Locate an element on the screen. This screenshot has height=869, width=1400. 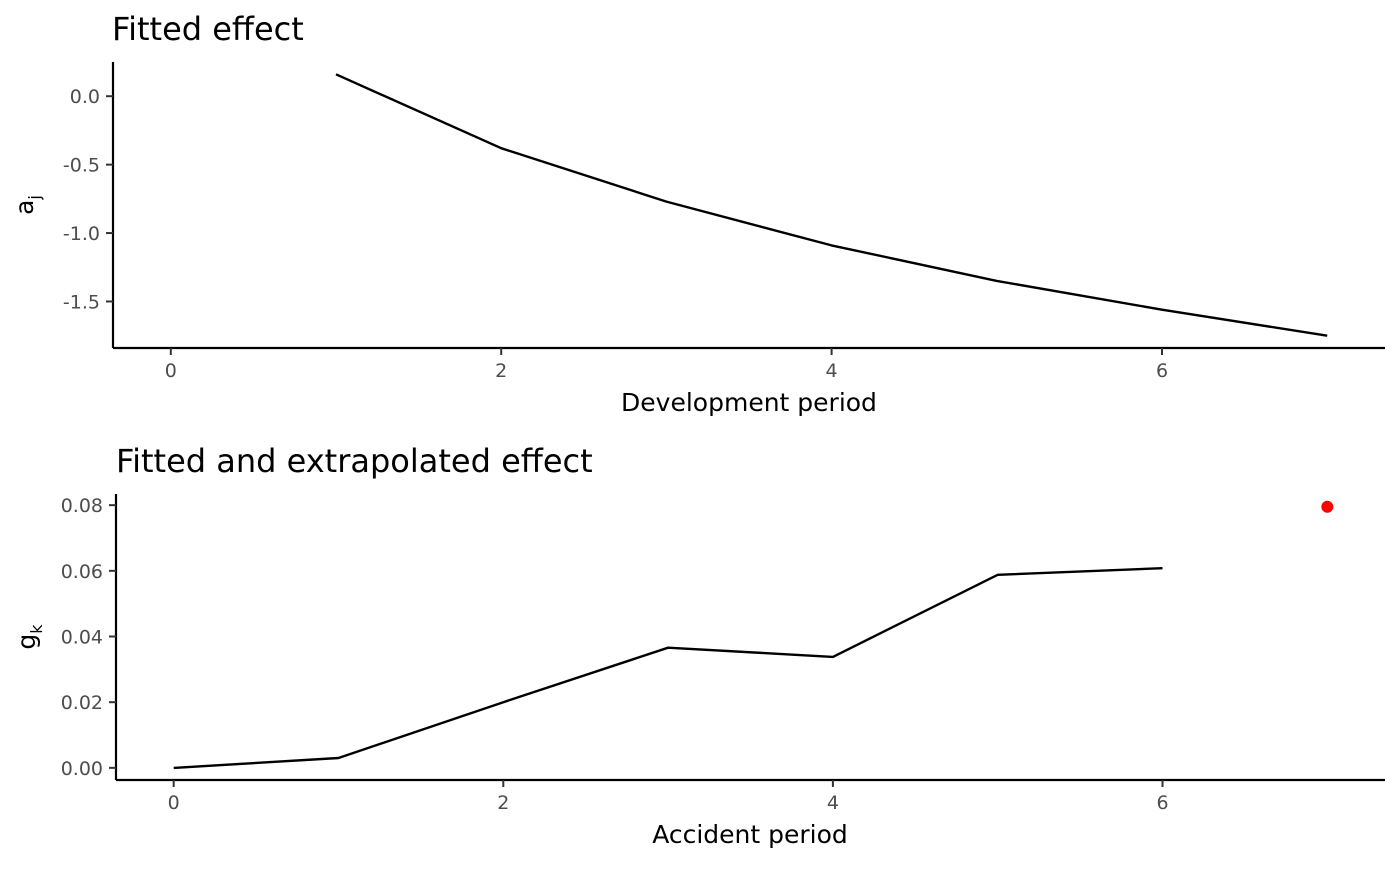
y-axis-label-main: a is located at coordinates (24, 207).